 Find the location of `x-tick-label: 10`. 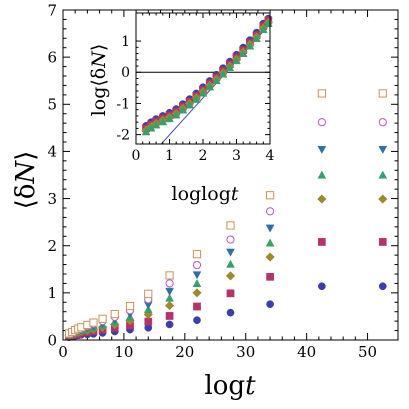

x-tick-label: 10 is located at coordinates (123, 352).